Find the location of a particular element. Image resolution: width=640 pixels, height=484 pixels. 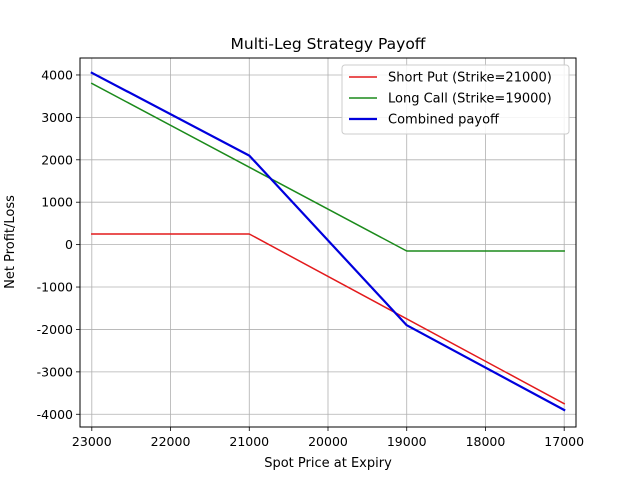

x-tick-label: 18000 is located at coordinates (486, 441).